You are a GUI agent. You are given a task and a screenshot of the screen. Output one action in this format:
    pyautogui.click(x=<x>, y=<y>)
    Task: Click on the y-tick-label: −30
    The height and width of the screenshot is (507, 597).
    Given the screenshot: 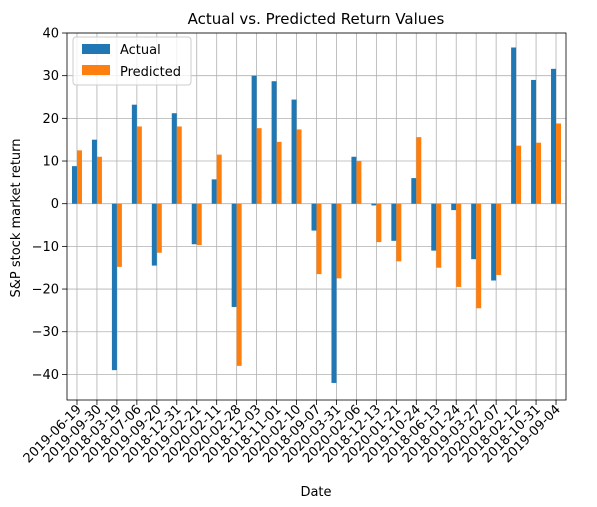 What is the action you would take?
    pyautogui.click(x=45, y=332)
    